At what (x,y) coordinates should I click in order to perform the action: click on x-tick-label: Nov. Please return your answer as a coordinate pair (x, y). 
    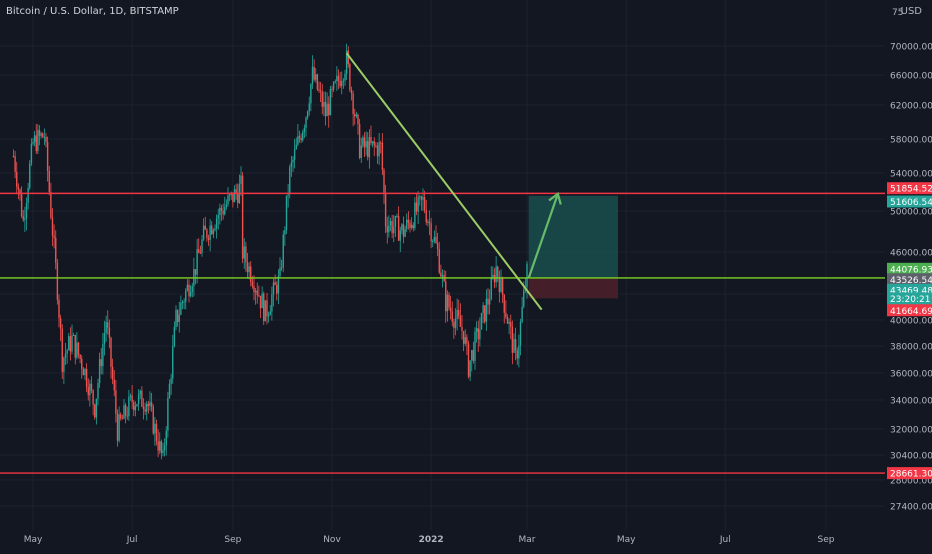
    Looking at the image, I should click on (332, 540).